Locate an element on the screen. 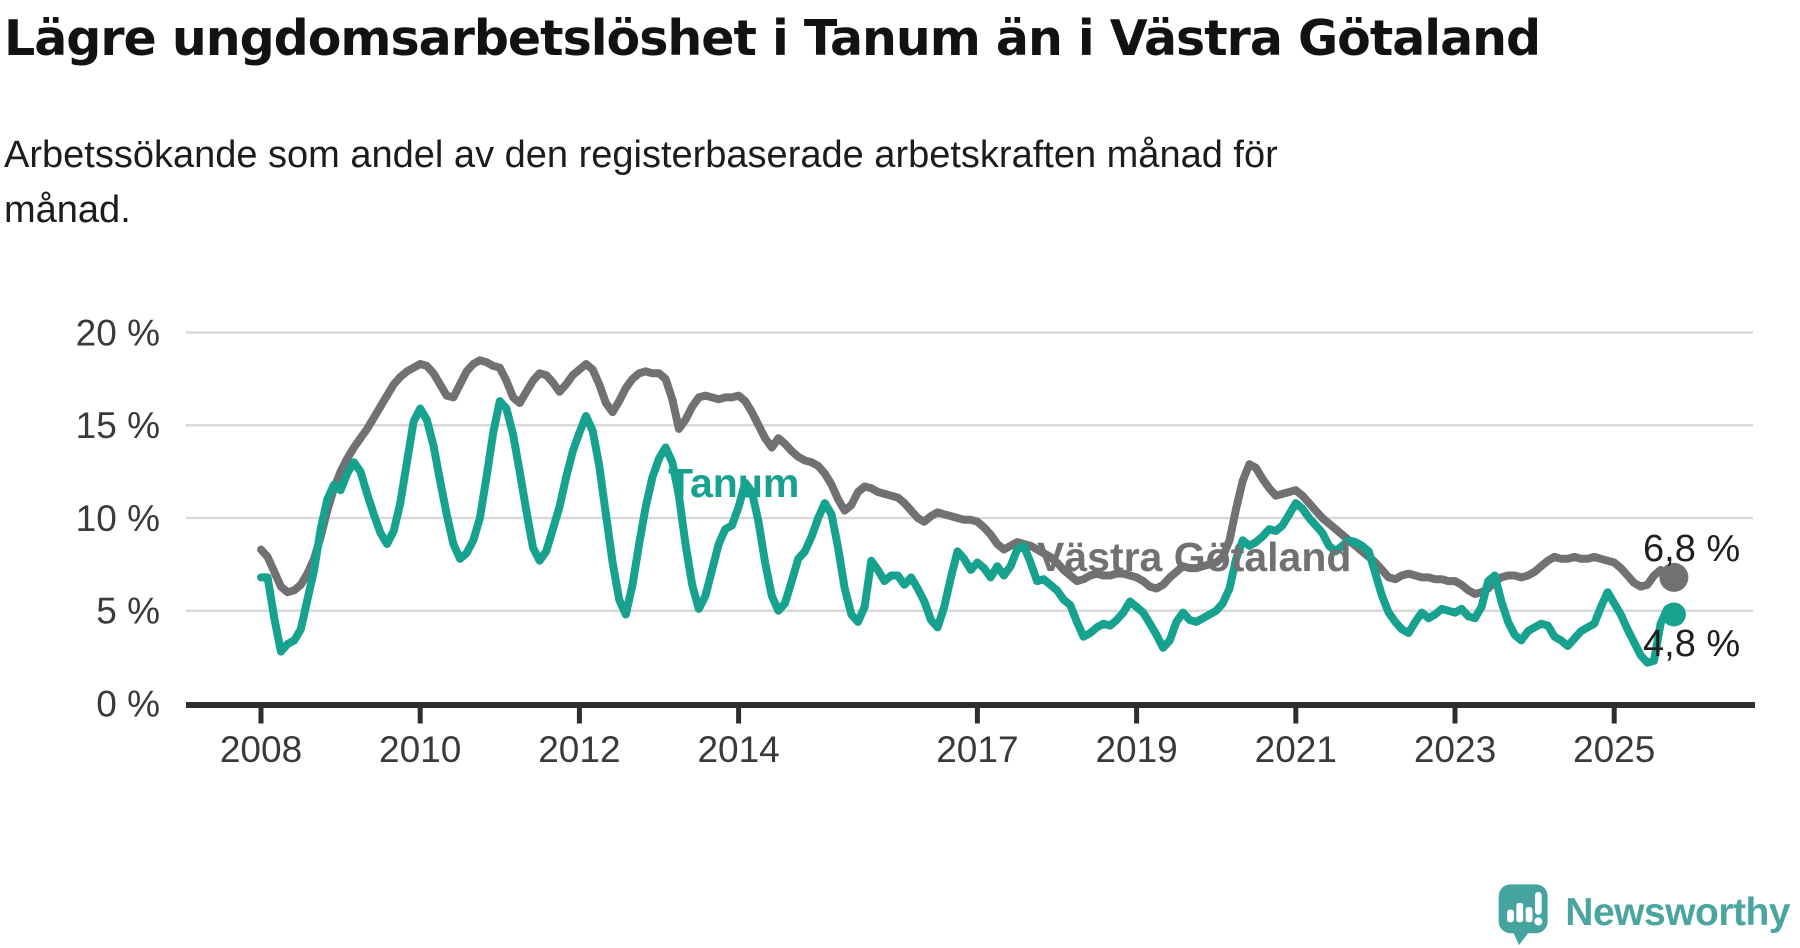 The image size is (1800, 948). newsworthy-wordmark: Newsworthy is located at coordinates (1677, 912).